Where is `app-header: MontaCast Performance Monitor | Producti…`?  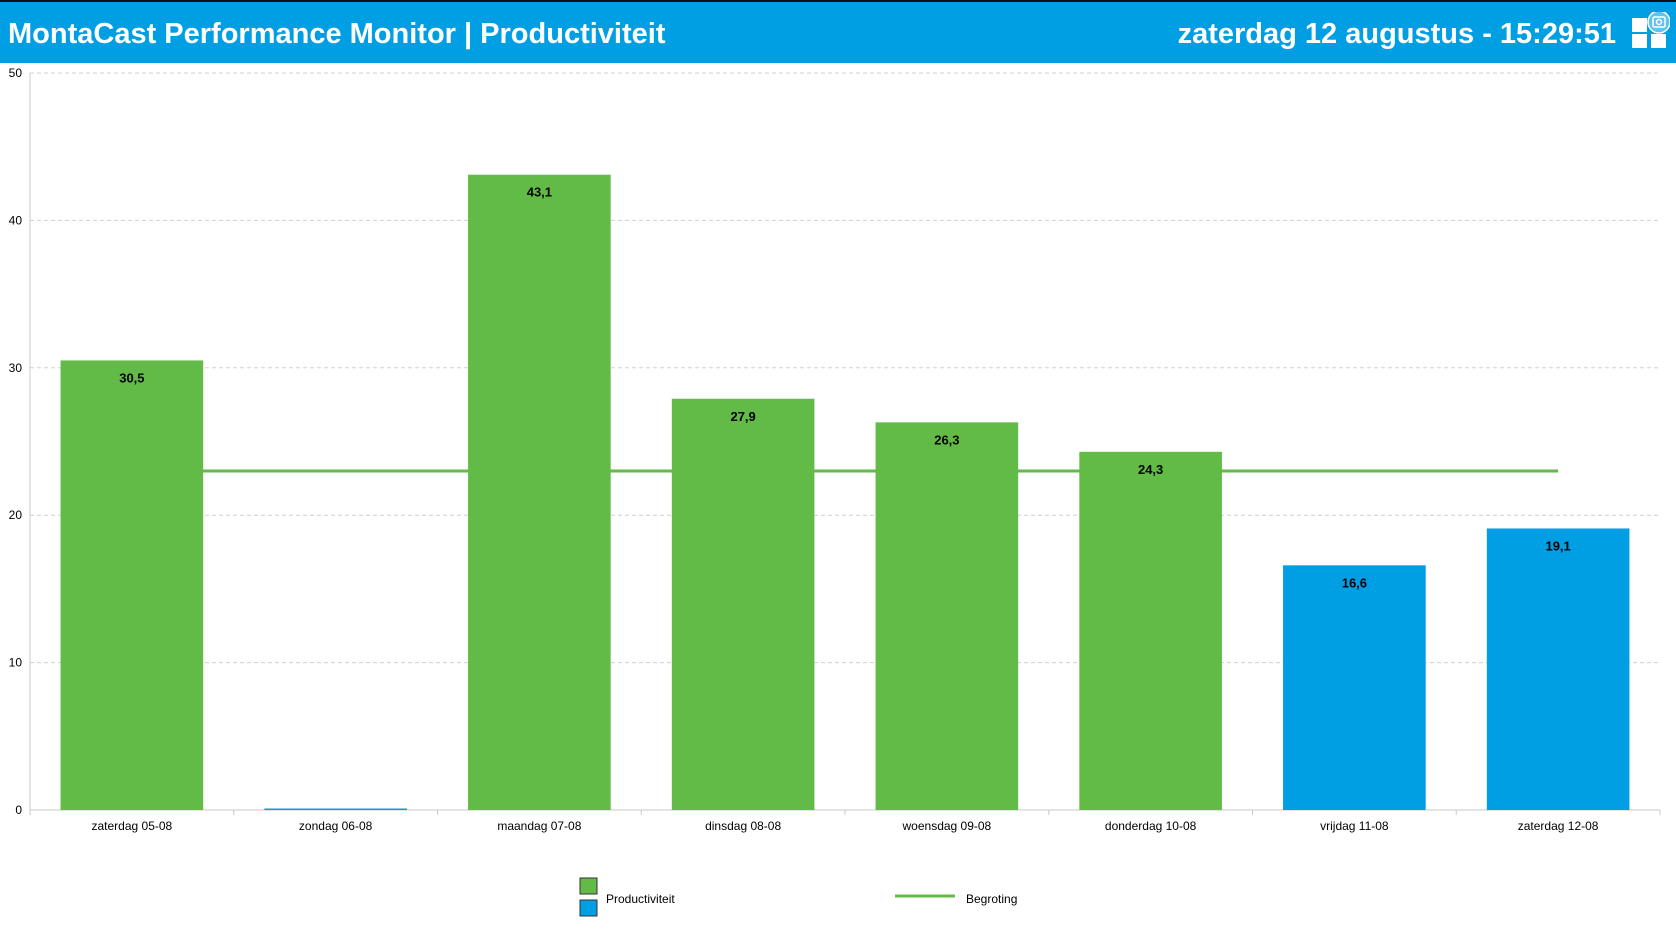 app-header: MontaCast Performance Monitor | Producti… is located at coordinates (838, 32).